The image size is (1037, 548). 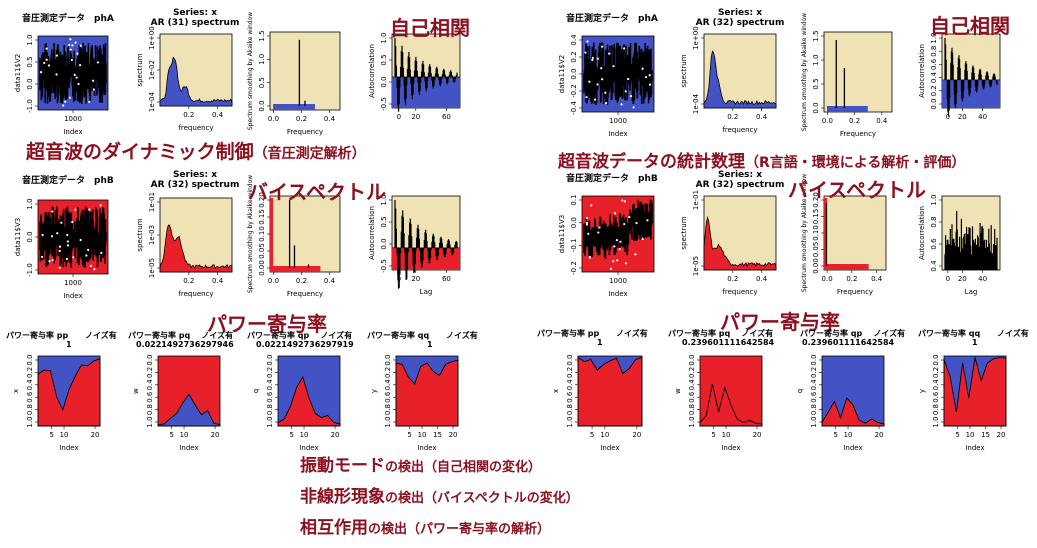 What do you see at coordinates (877, 279) in the screenshot?
I see `bis-right-b-x-tick-label: 0.4` at bounding box center [877, 279].